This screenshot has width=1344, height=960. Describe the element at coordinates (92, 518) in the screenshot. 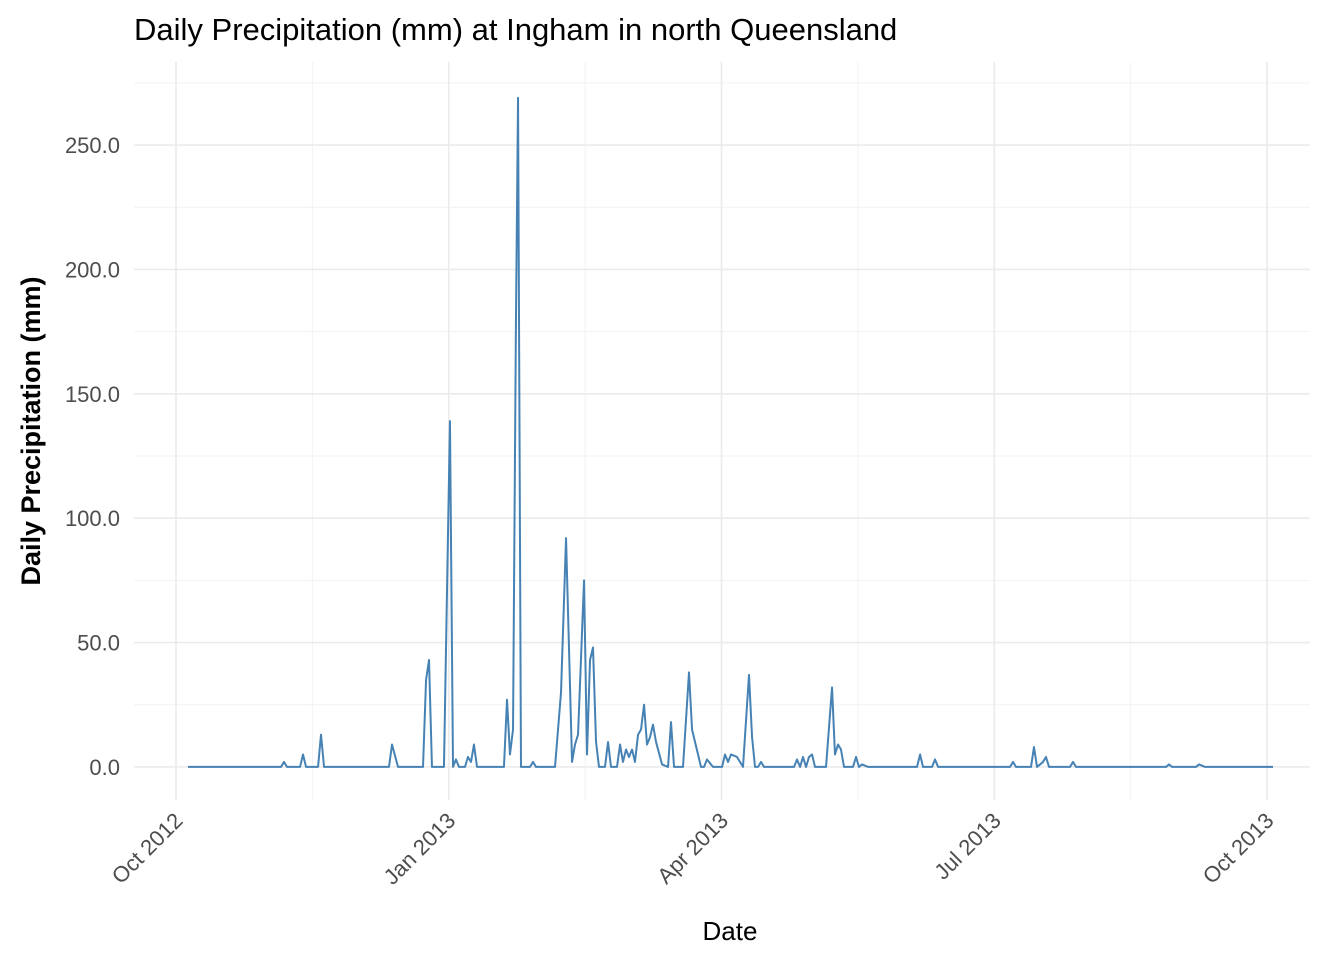

I see `y-tick-label: 100.0` at that location.